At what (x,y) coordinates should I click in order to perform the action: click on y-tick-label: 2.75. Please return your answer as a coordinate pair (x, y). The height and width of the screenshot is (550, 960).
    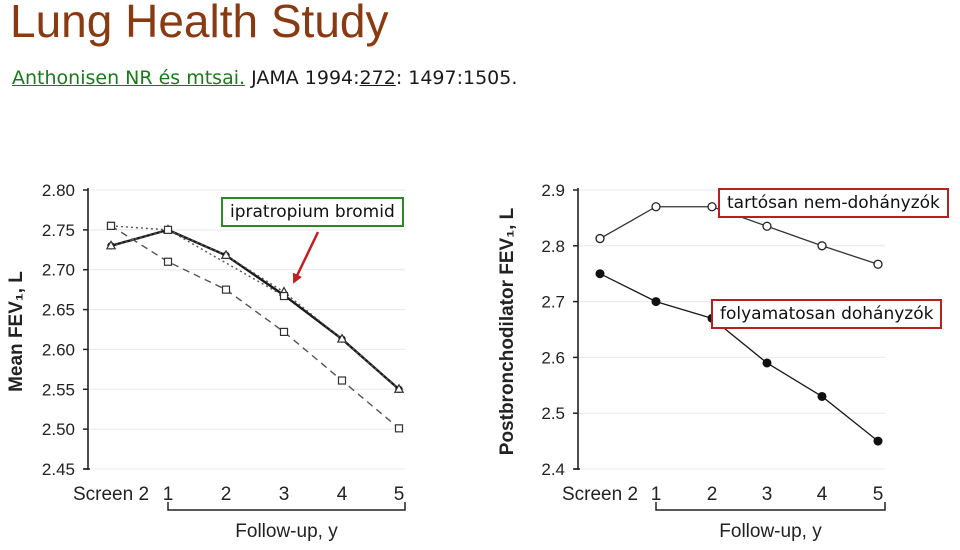
    Looking at the image, I should click on (58, 230).